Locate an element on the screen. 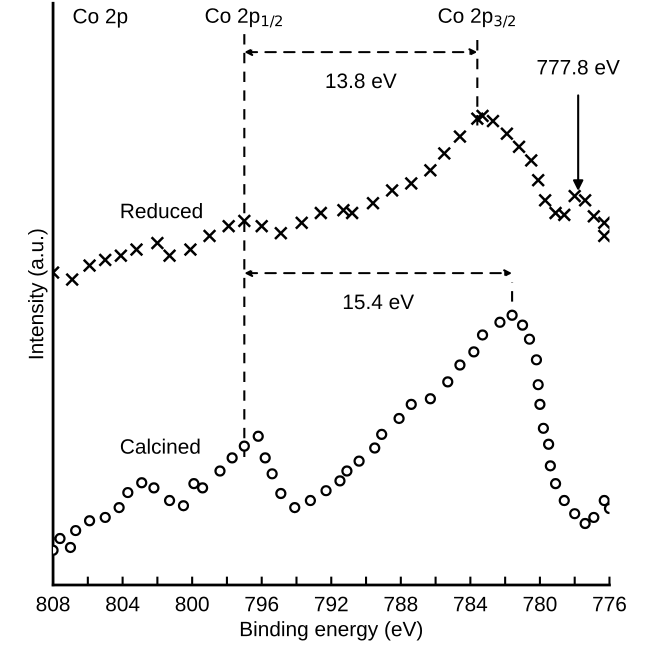 The width and height of the screenshot is (647, 664). x-tick-label: 808 is located at coordinates (53, 604).